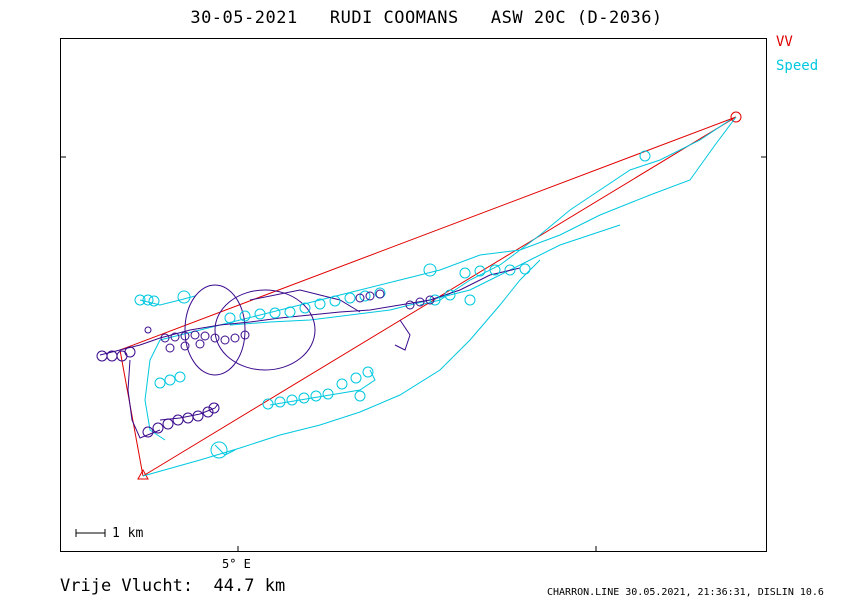 This screenshot has width=853, height=603. I want to click on scale-label: 1 km, so click(128, 533).